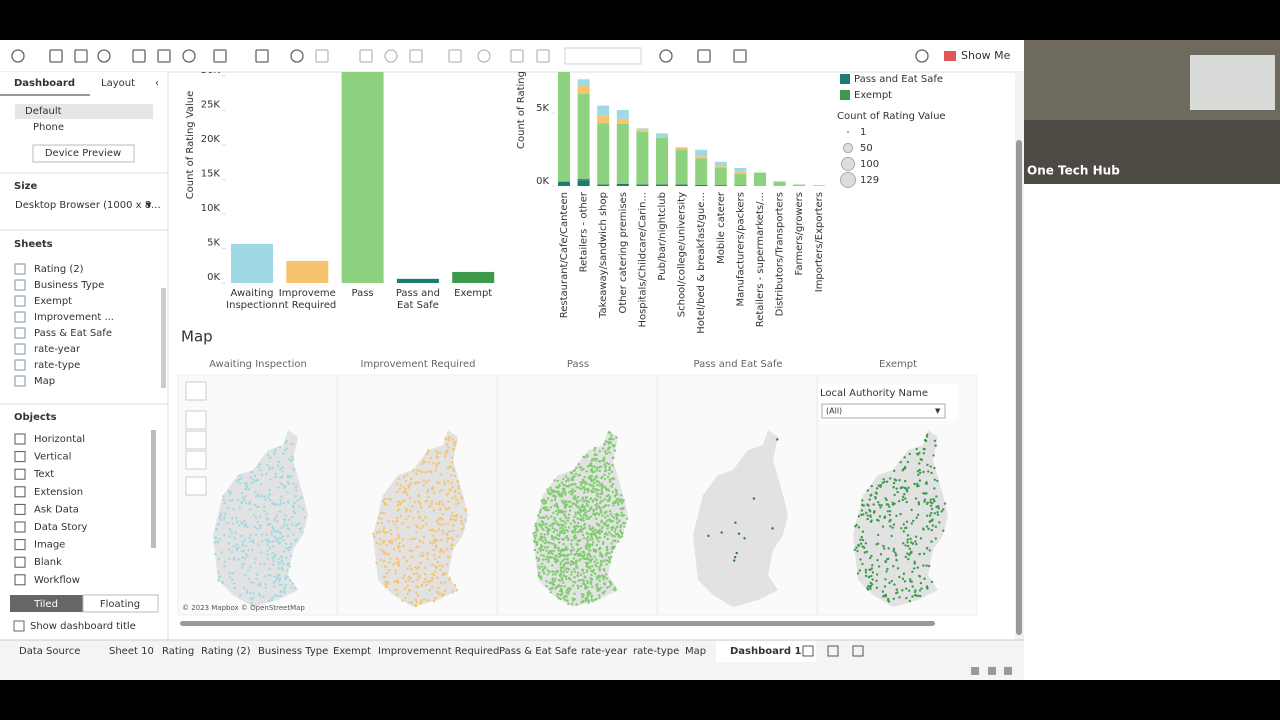  Describe the element at coordinates (603, 56) in the screenshot. I see `toolbar-dropdown` at that location.